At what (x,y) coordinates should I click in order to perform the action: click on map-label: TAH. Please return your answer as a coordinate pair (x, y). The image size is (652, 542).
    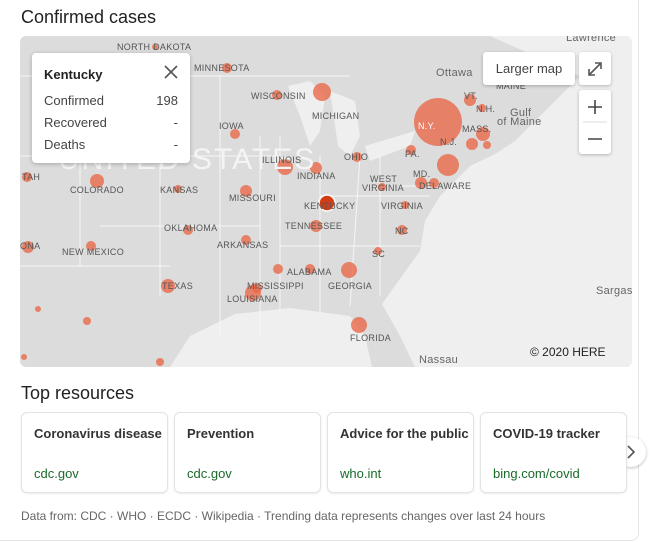
    Looking at the image, I should click on (31, 177).